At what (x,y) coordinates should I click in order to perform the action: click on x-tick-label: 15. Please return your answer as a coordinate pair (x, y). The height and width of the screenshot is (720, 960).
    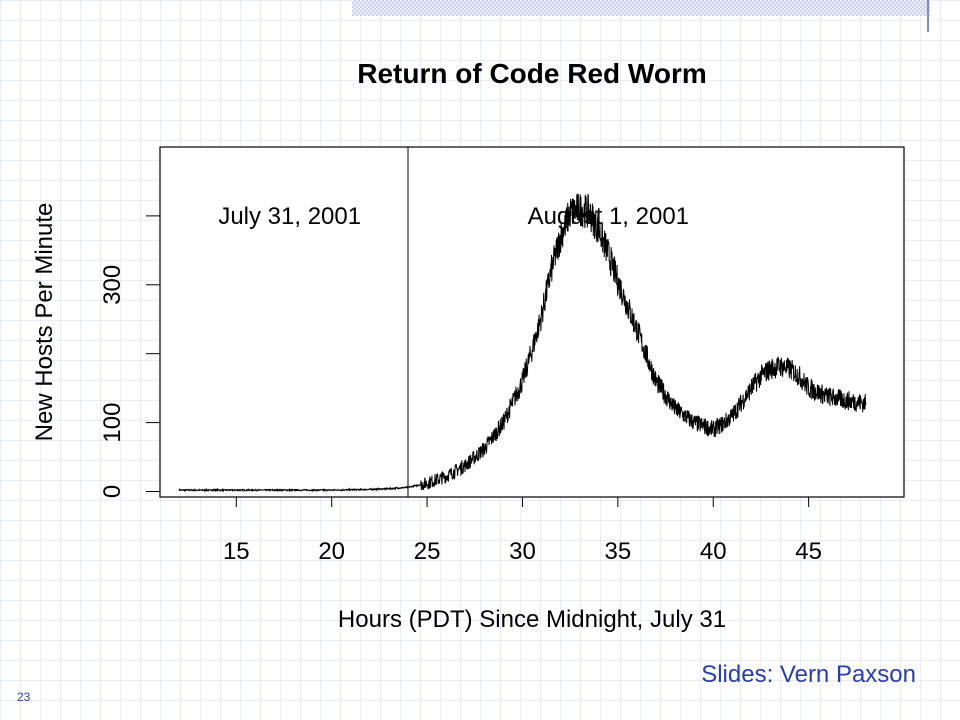
    Looking at the image, I should click on (236, 551).